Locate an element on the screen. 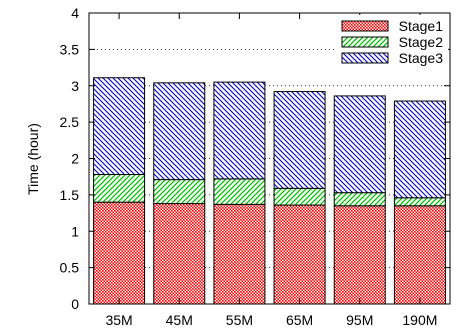 The width and height of the screenshot is (462, 328). y-tick-label: 0 is located at coordinates (75, 304).